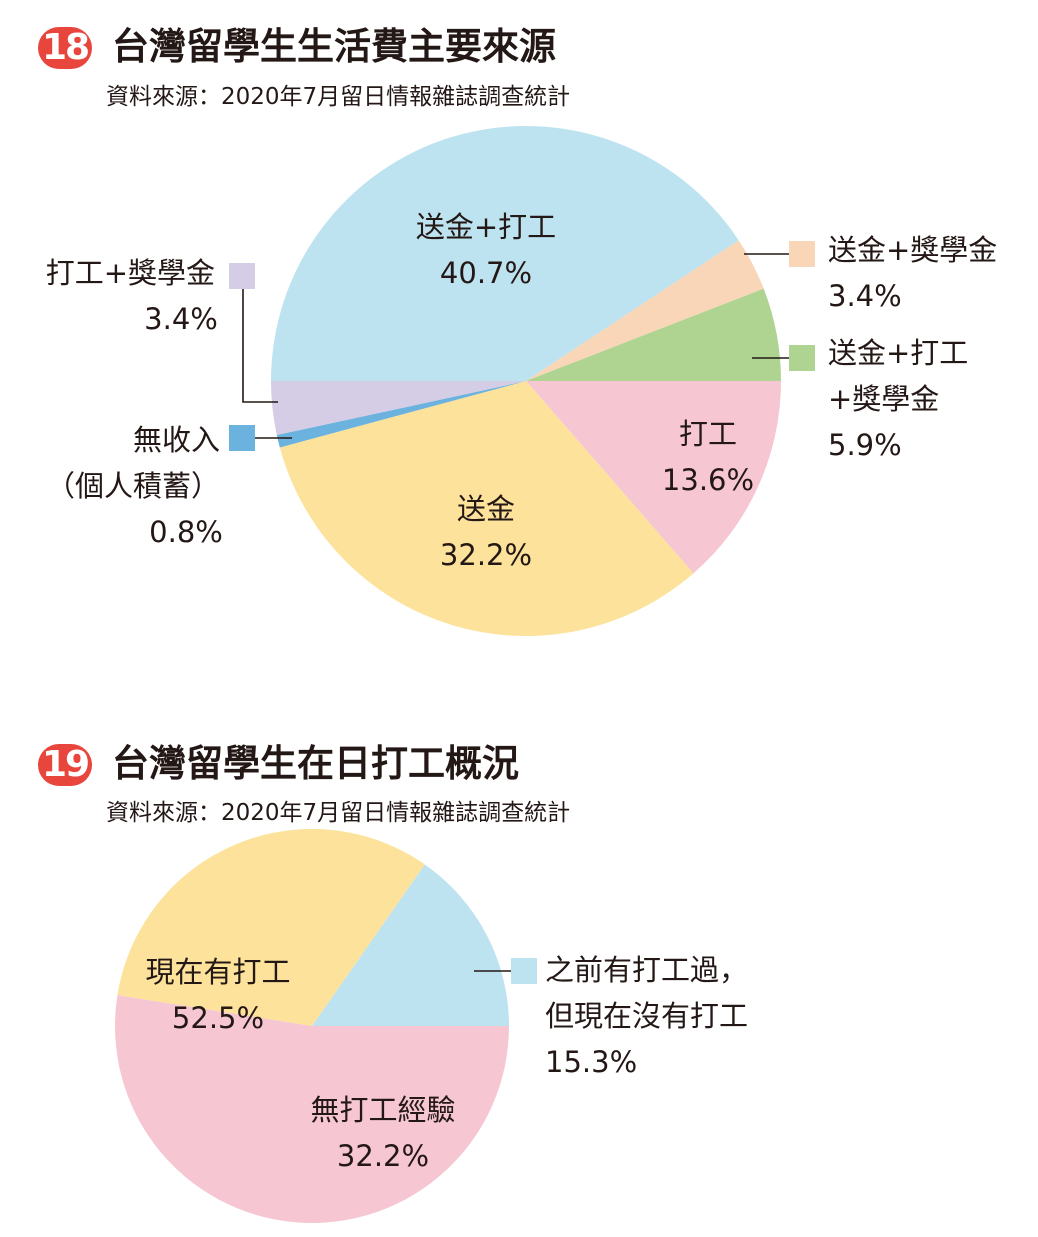  I want to click on slice-value-label: 52.5%, so click(218, 1018).